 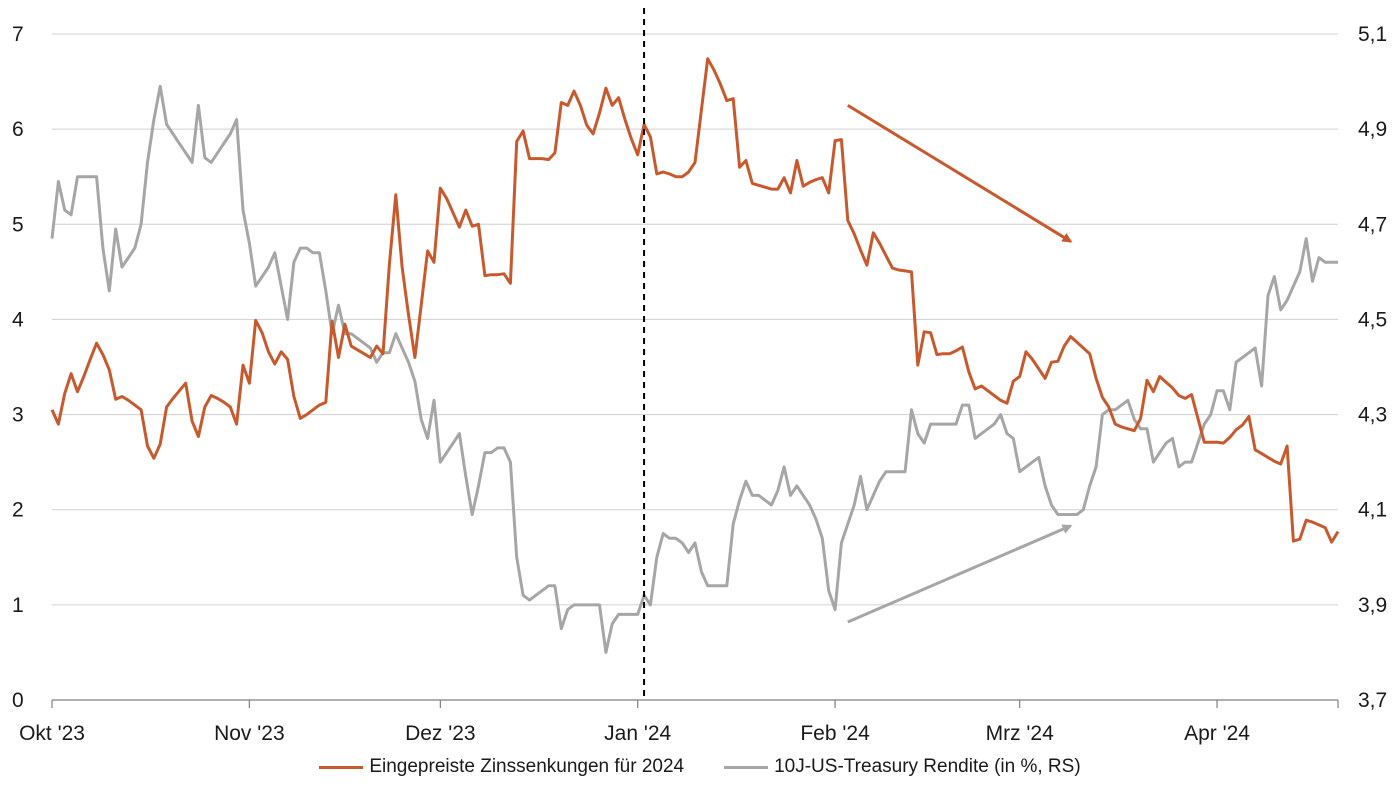 What do you see at coordinates (1372, 700) in the screenshot?
I see `y-right-tick-label: 3,7` at bounding box center [1372, 700].